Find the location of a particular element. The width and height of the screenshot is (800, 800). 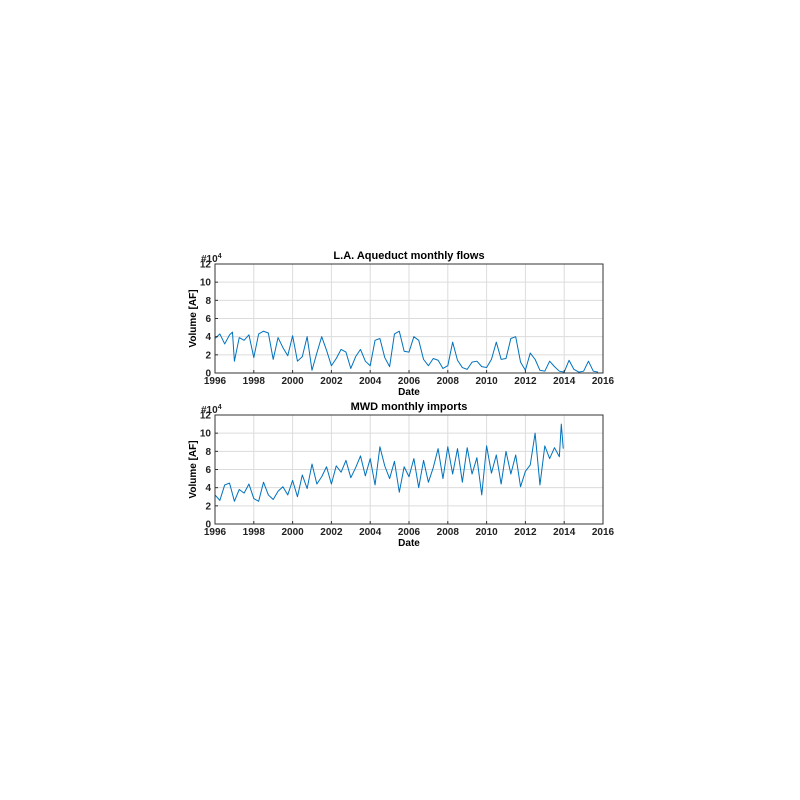

chart-title: MWD monthly imports is located at coordinates (409, 407).